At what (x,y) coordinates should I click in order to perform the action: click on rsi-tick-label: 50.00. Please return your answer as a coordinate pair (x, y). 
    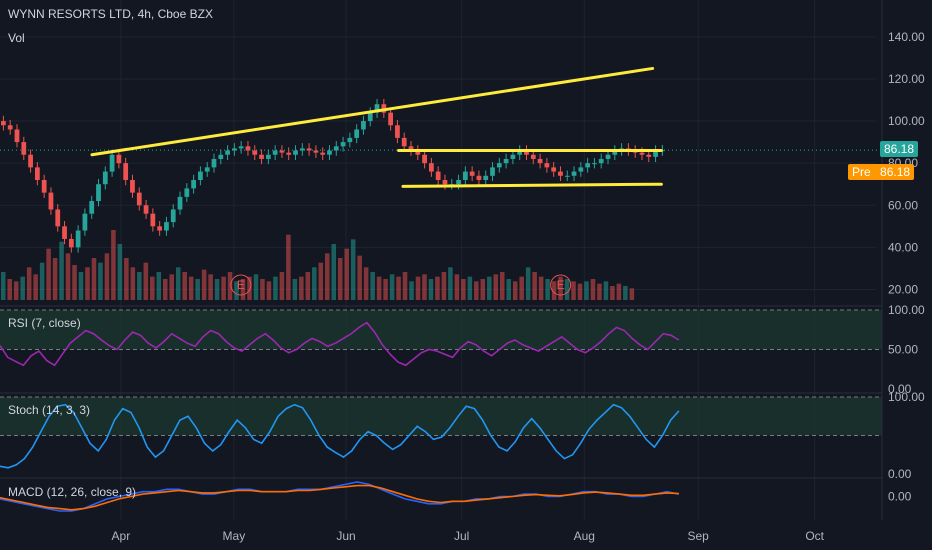
    Looking at the image, I should click on (903, 350).